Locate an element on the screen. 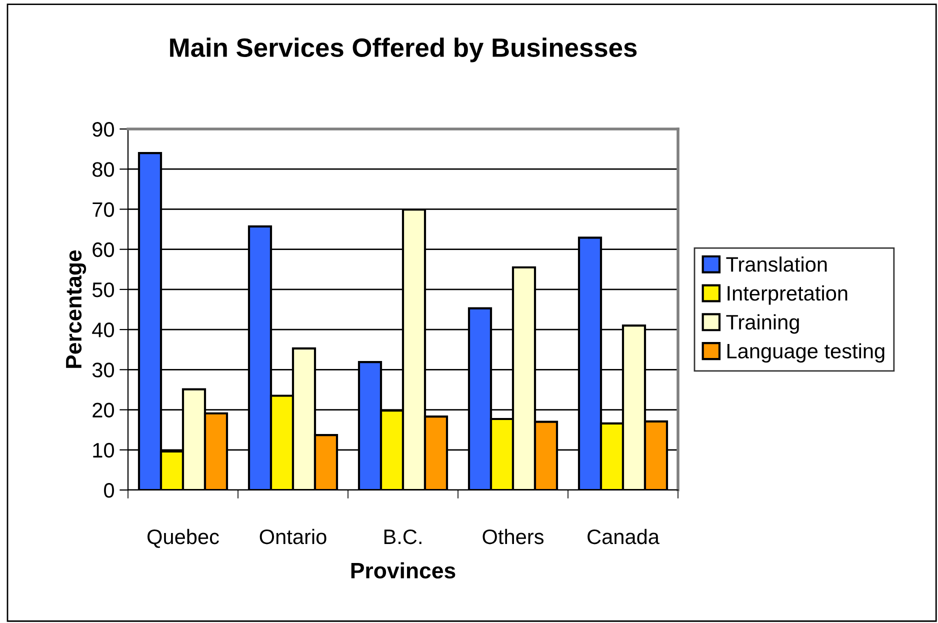  x-tick-label: Quebec is located at coordinates (183, 538).